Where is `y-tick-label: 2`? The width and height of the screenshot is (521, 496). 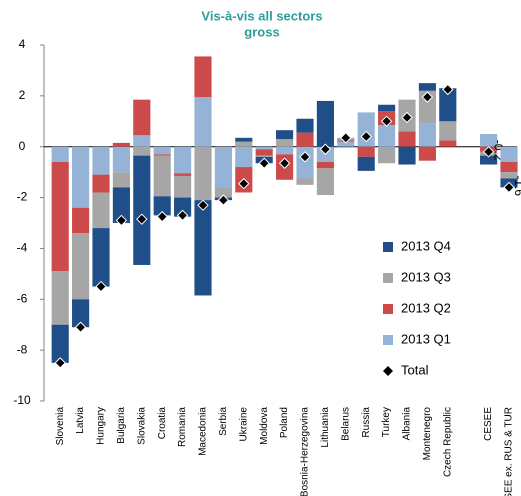
y-tick-label: 2 is located at coordinates (22, 95).